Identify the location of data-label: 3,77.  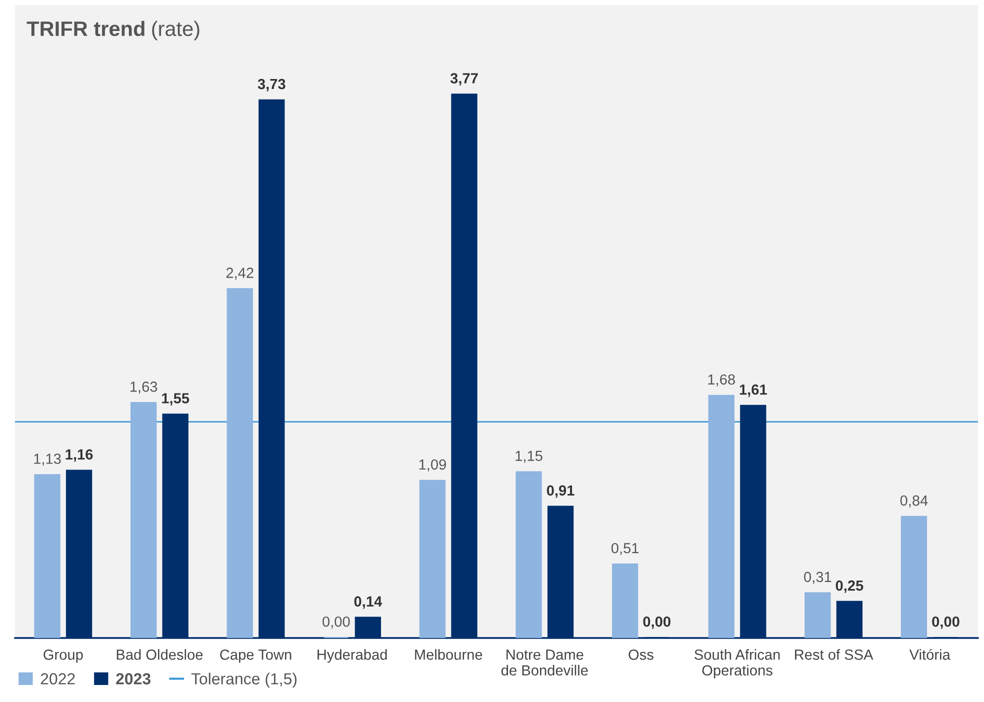
(464, 79).